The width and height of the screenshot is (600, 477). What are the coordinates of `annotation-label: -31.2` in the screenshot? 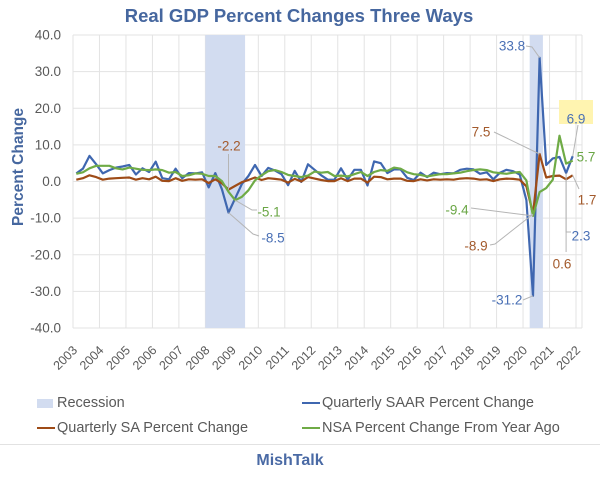 It's located at (507, 300).